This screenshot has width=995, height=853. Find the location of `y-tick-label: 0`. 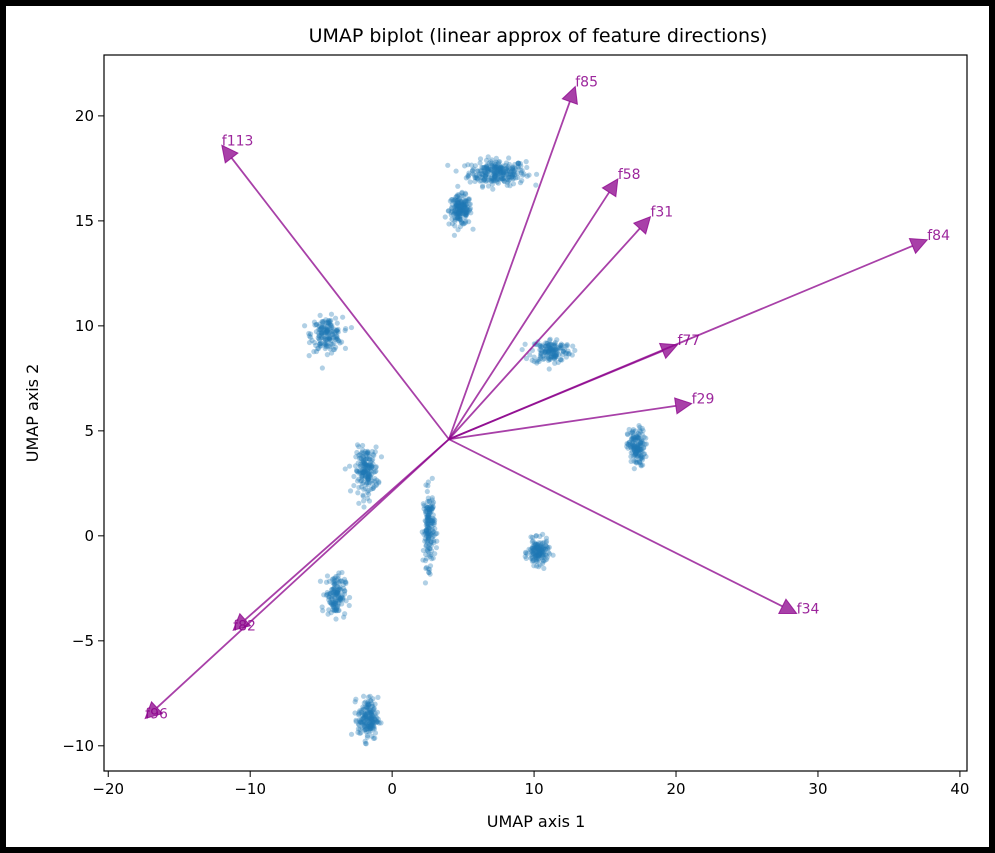

y-tick-label: 0 is located at coordinates (89, 536).